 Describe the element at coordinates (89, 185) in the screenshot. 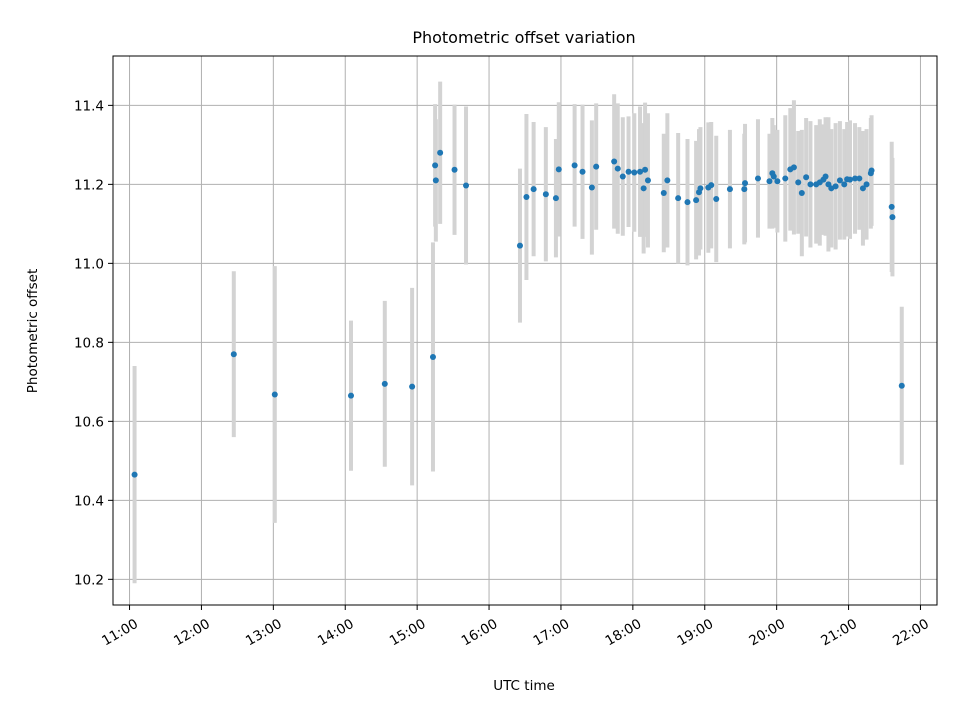

I see `y-tick-label: 11.2` at that location.